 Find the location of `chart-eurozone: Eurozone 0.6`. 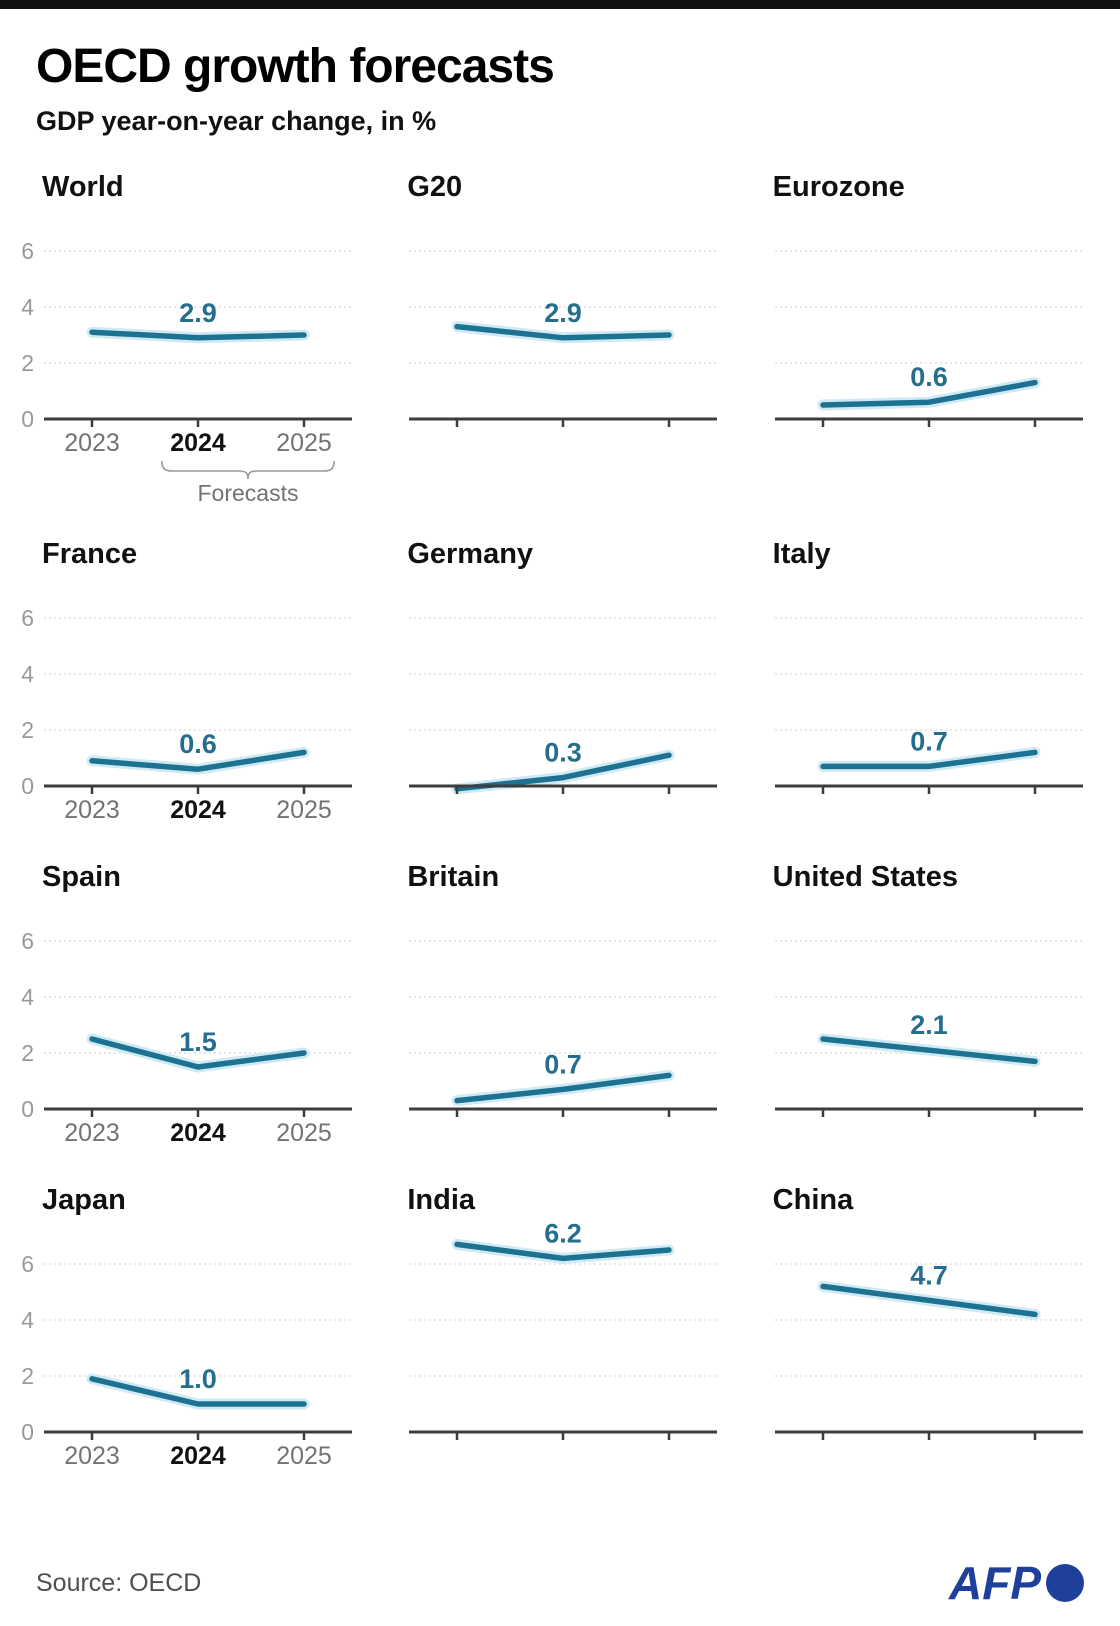

chart-eurozone: Eurozone 0.6 is located at coordinates (925, 341).